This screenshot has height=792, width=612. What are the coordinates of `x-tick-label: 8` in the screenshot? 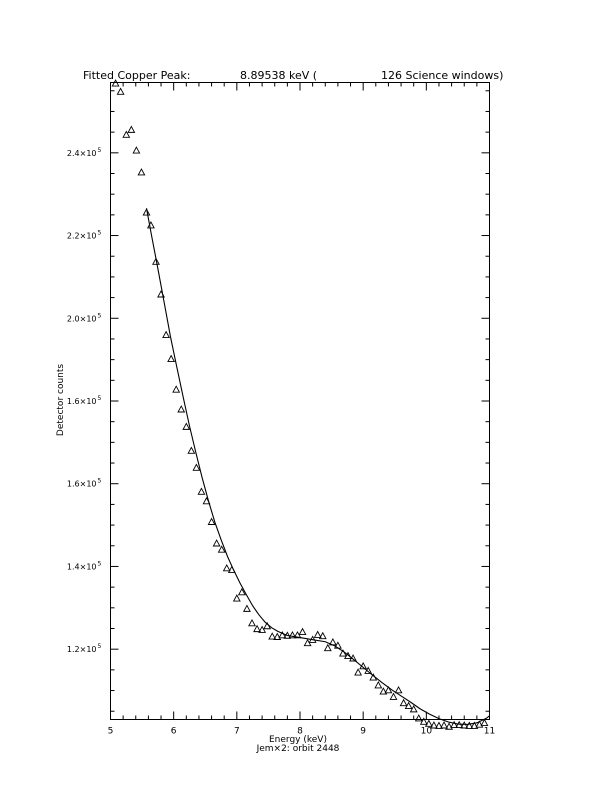 It's located at (300, 732).